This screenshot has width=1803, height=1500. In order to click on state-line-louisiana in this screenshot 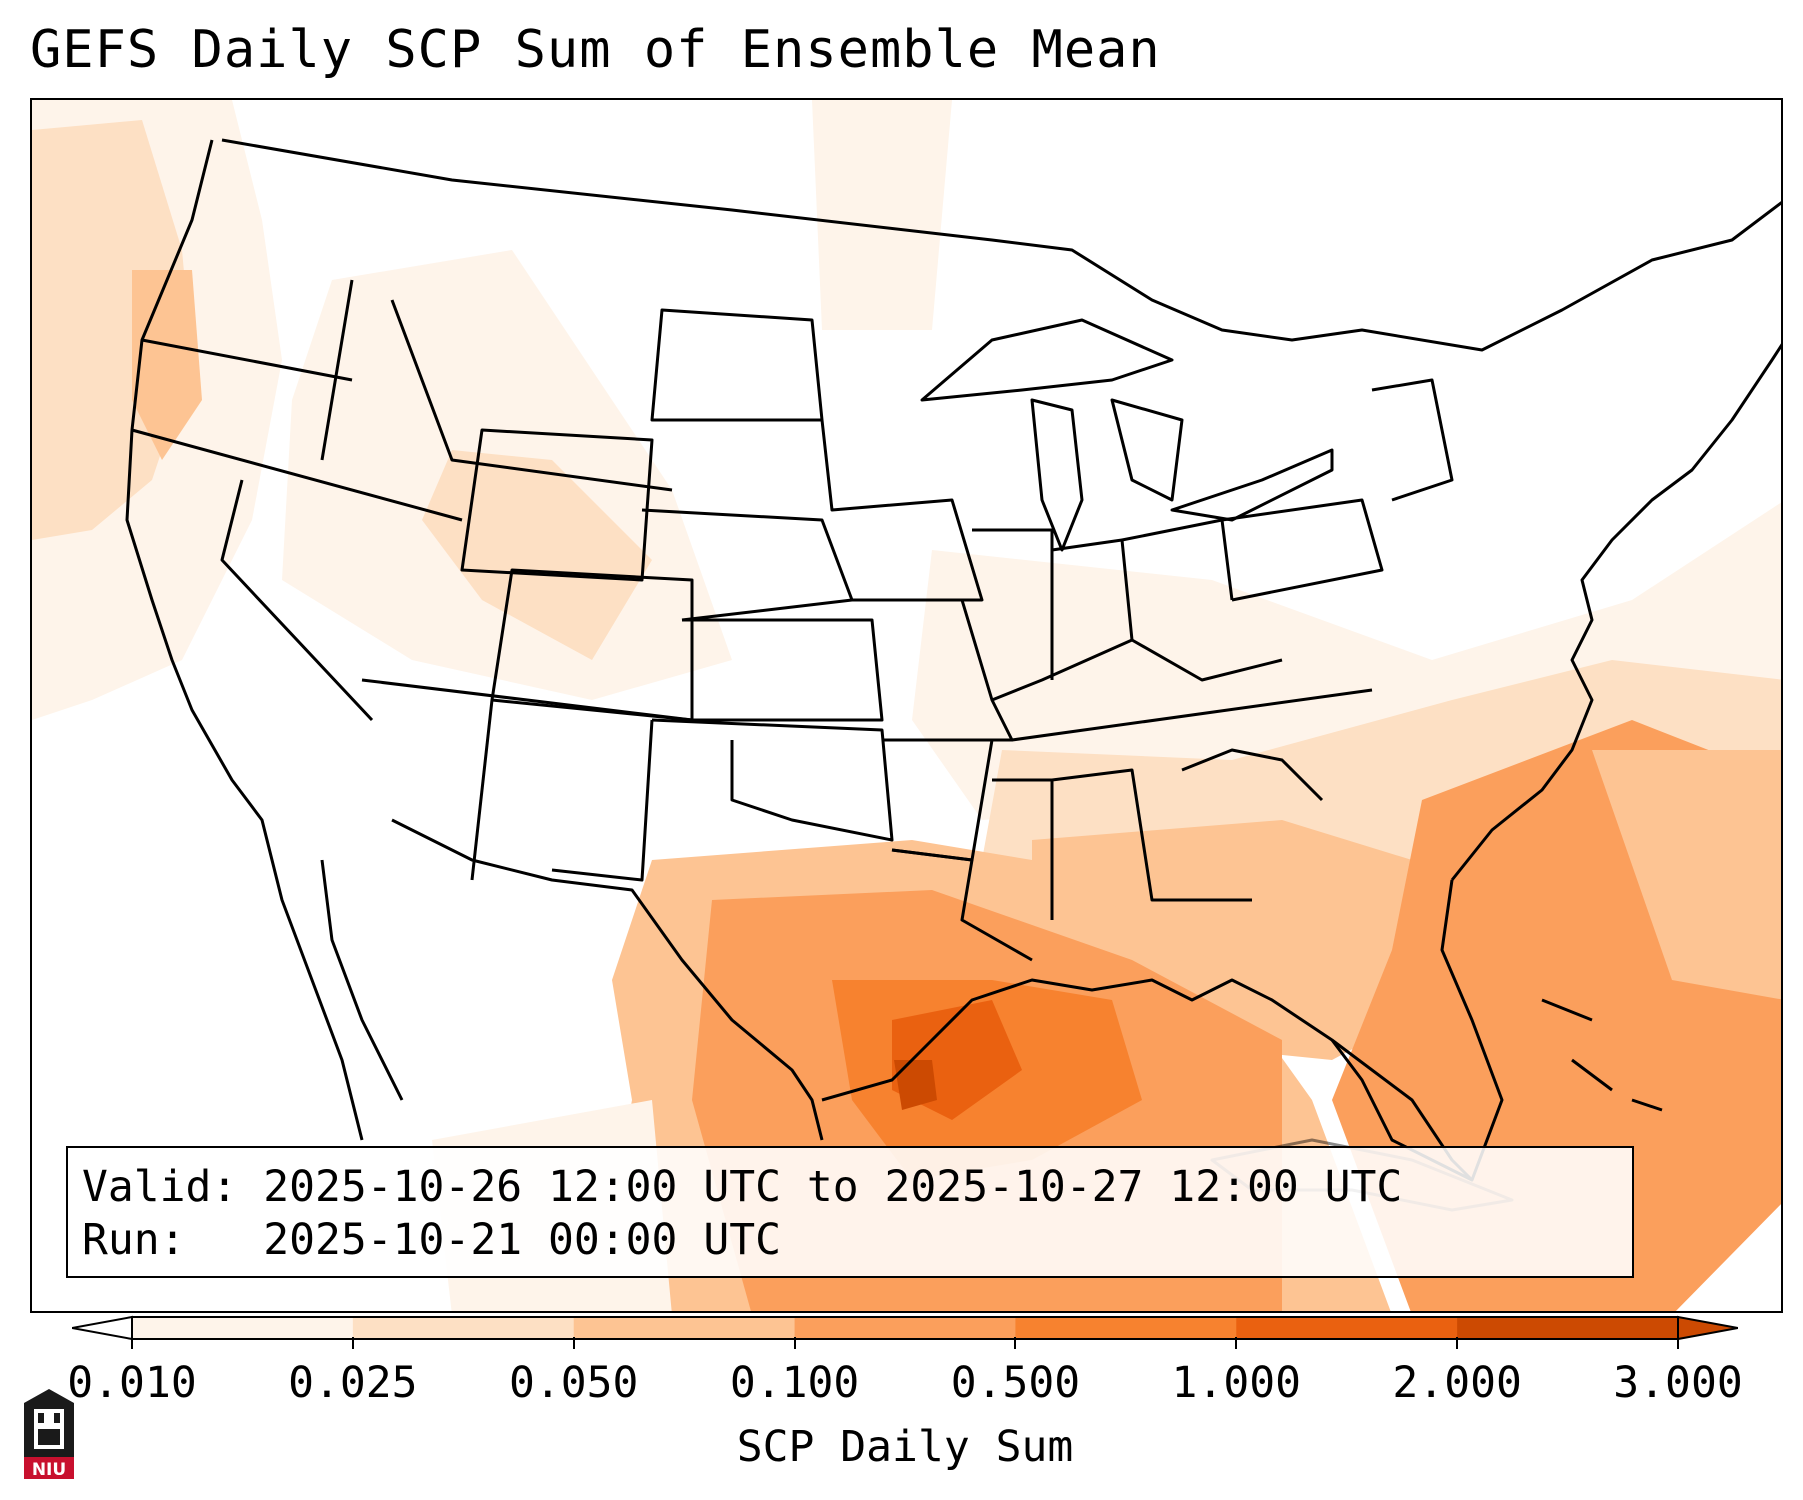, I will do `click(962, 905)`.